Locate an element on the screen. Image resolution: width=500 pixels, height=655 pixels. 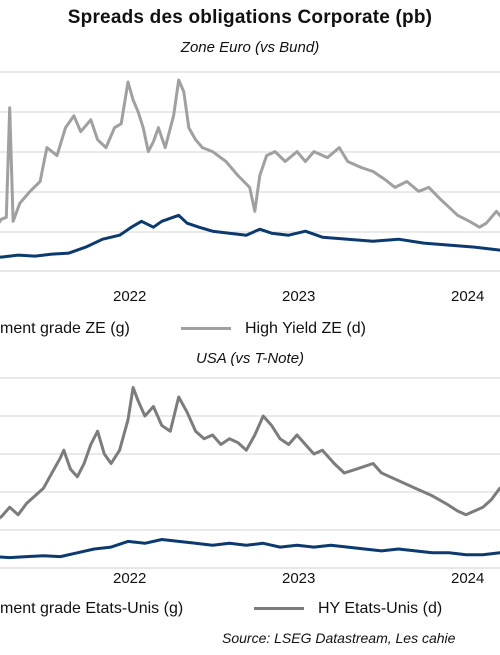
legend-ig-usa-label: ment grade Etats-Unis (g) is located at coordinates (92, 608).